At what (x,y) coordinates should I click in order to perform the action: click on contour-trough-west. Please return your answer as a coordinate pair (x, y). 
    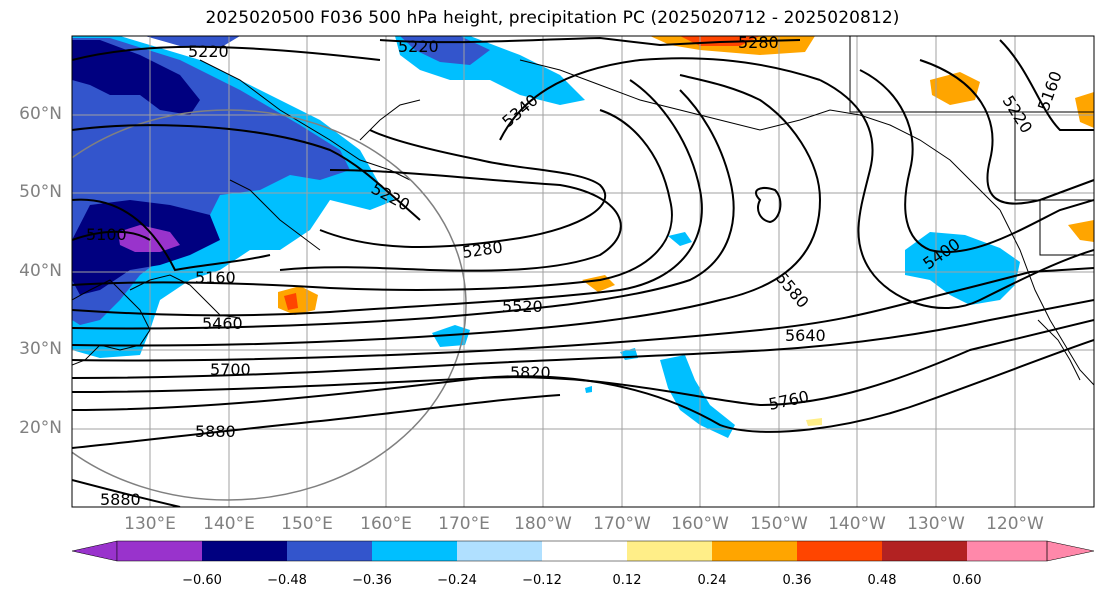
    Looking at the image, I should click on (956, 194).